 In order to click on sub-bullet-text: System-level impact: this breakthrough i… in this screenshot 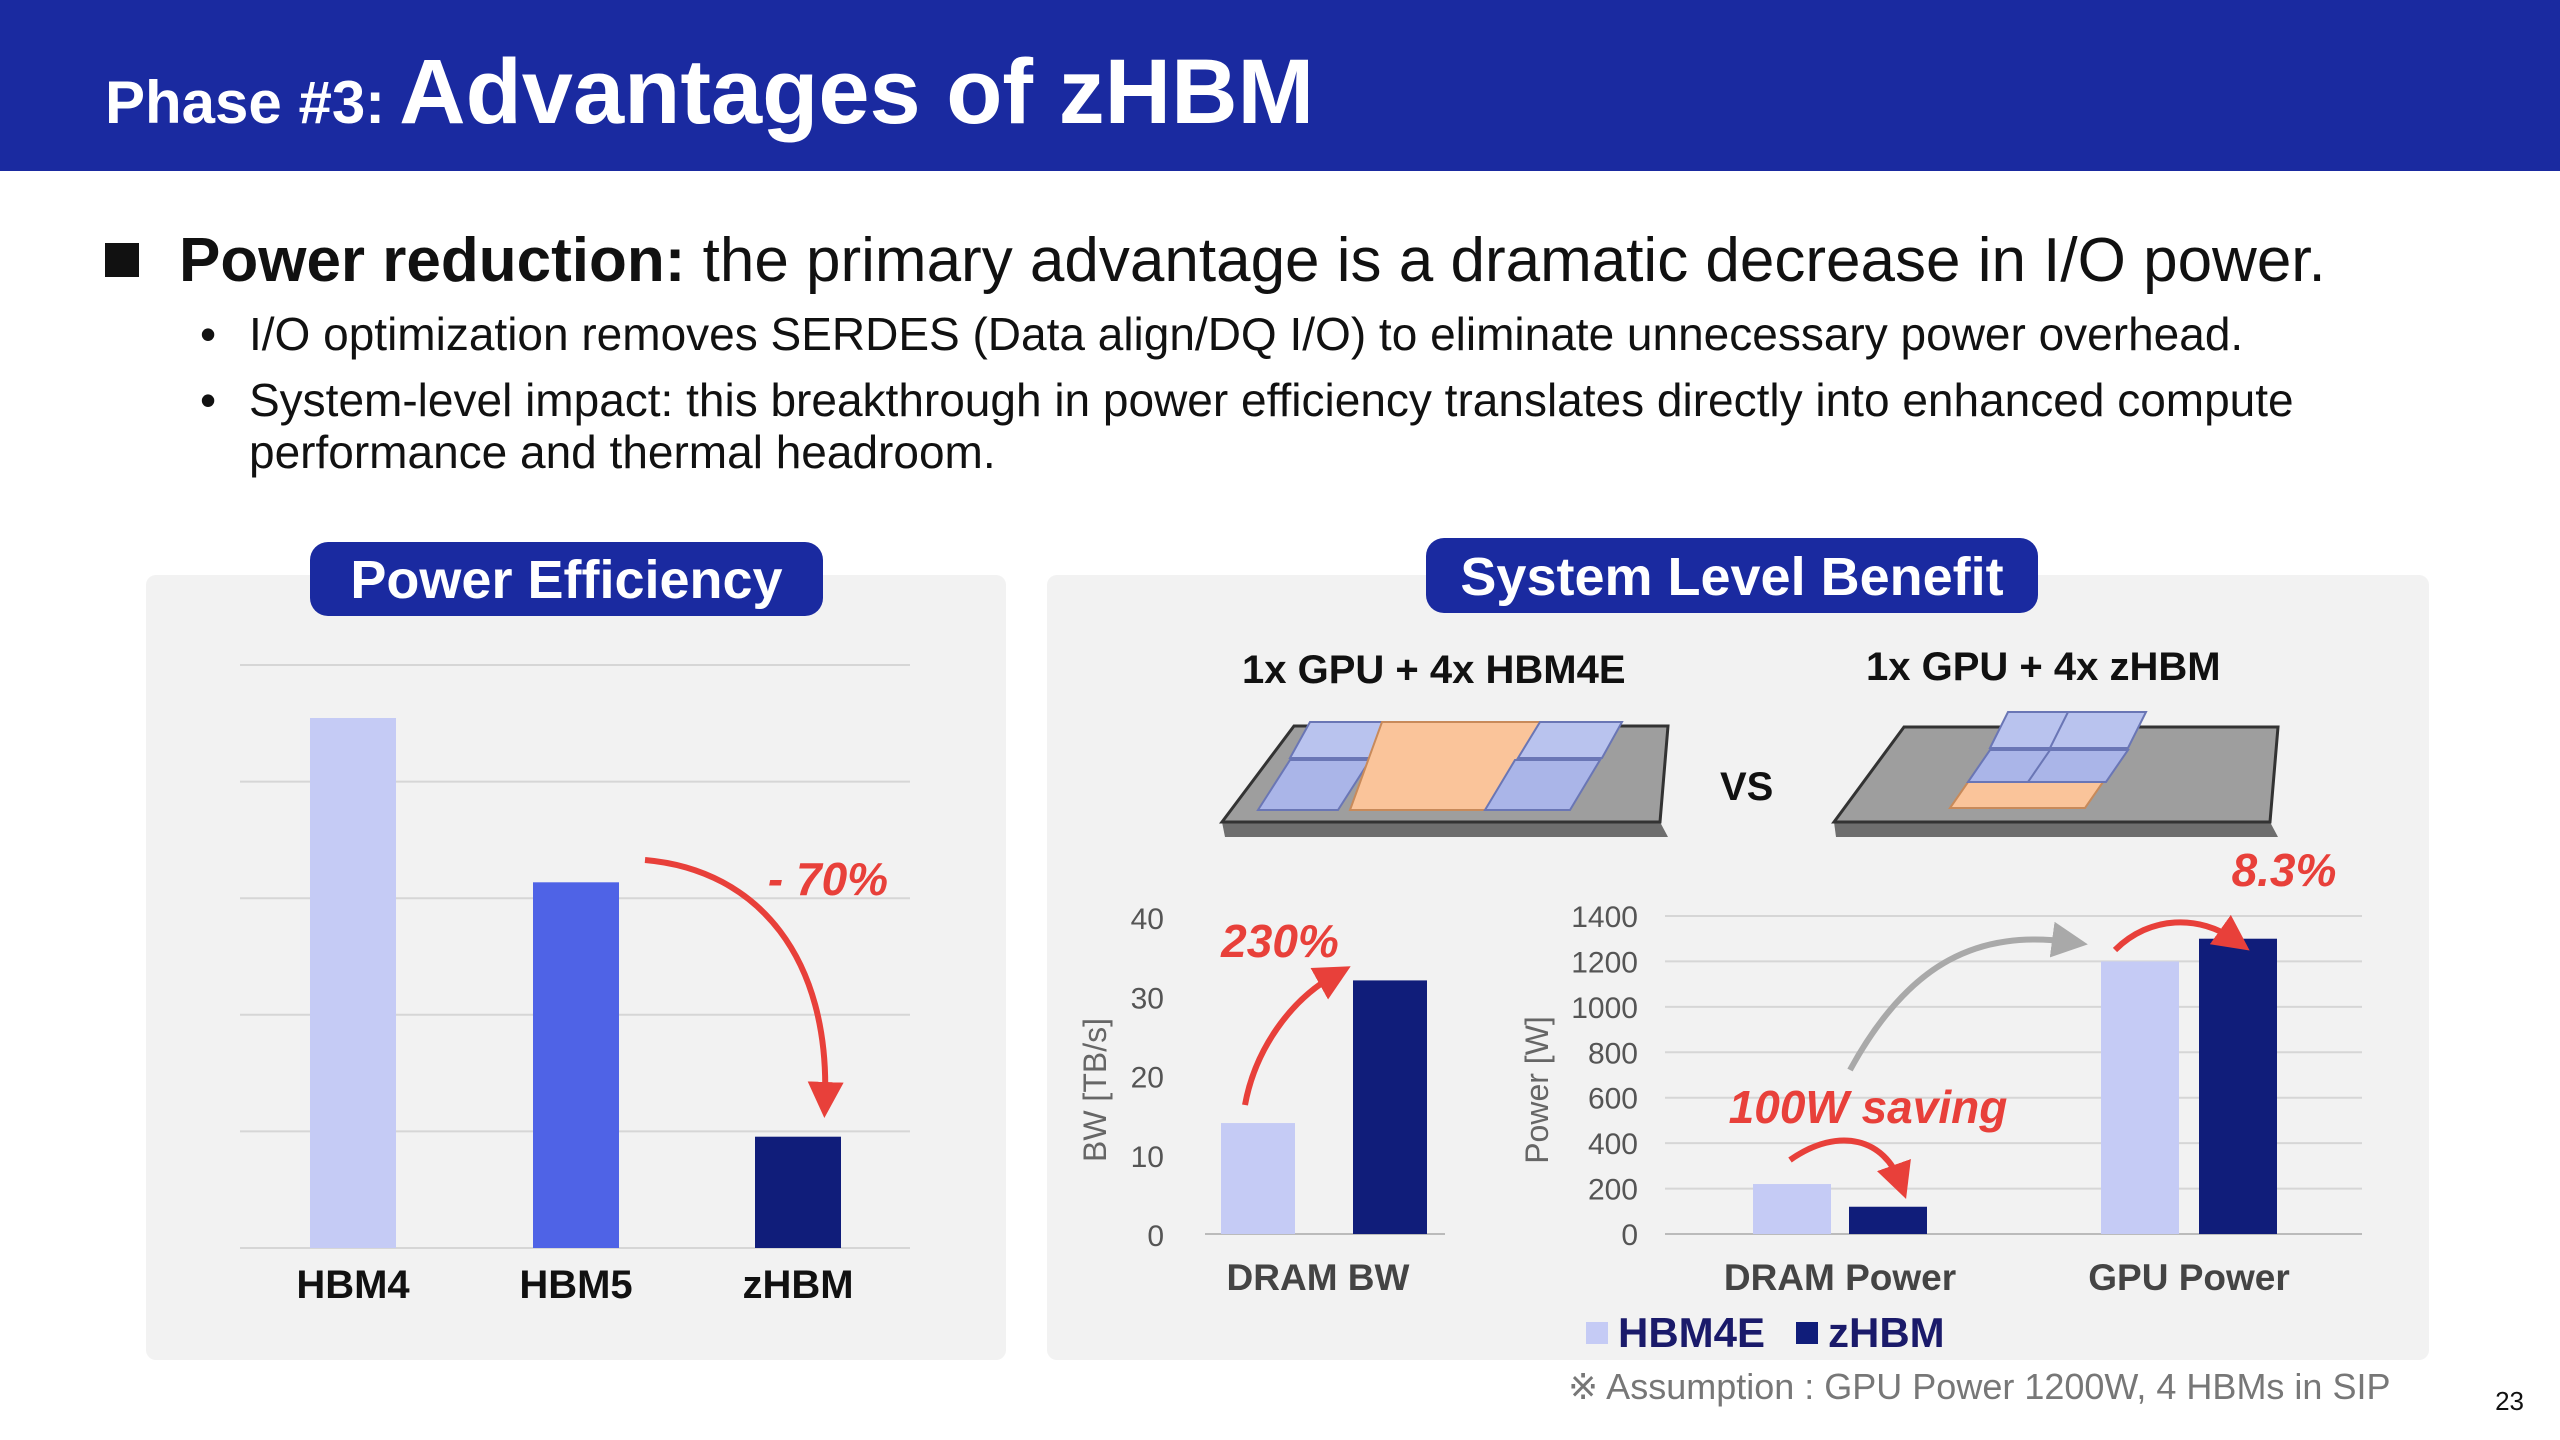, I will do `click(1271, 426)`.